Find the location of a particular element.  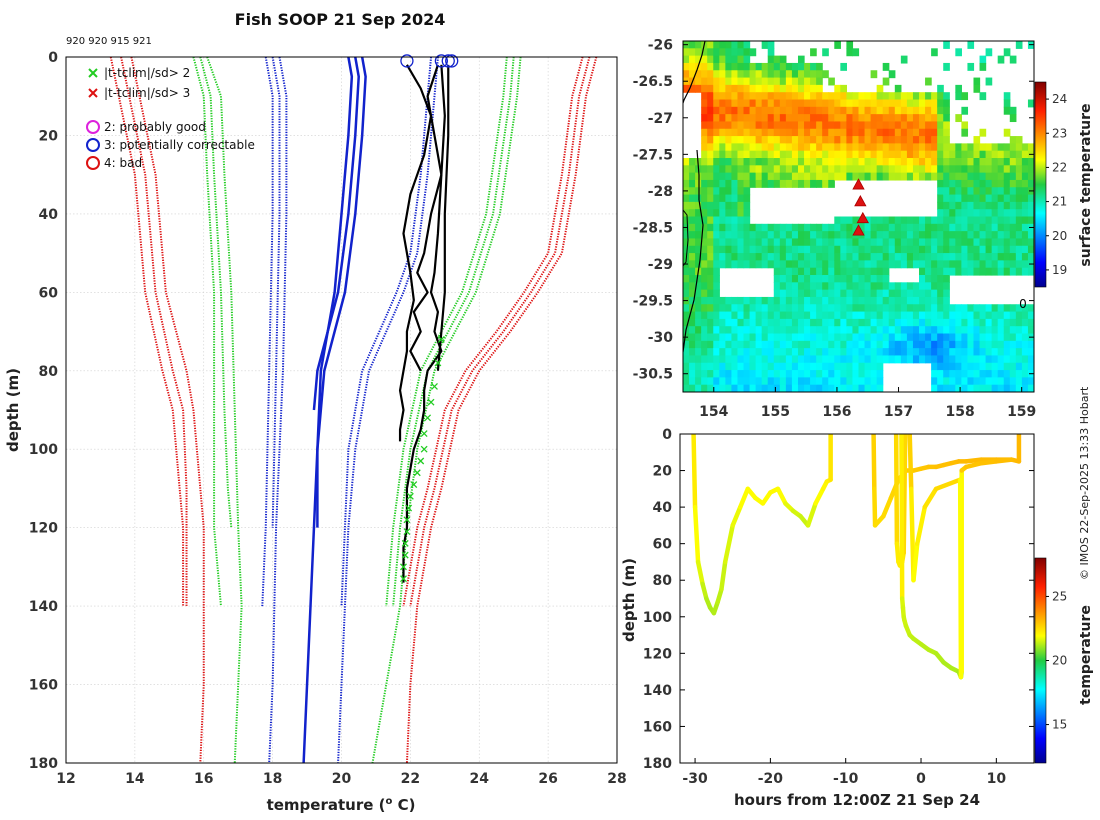

clim-3sd-low-b is located at coordinates (154, 332).